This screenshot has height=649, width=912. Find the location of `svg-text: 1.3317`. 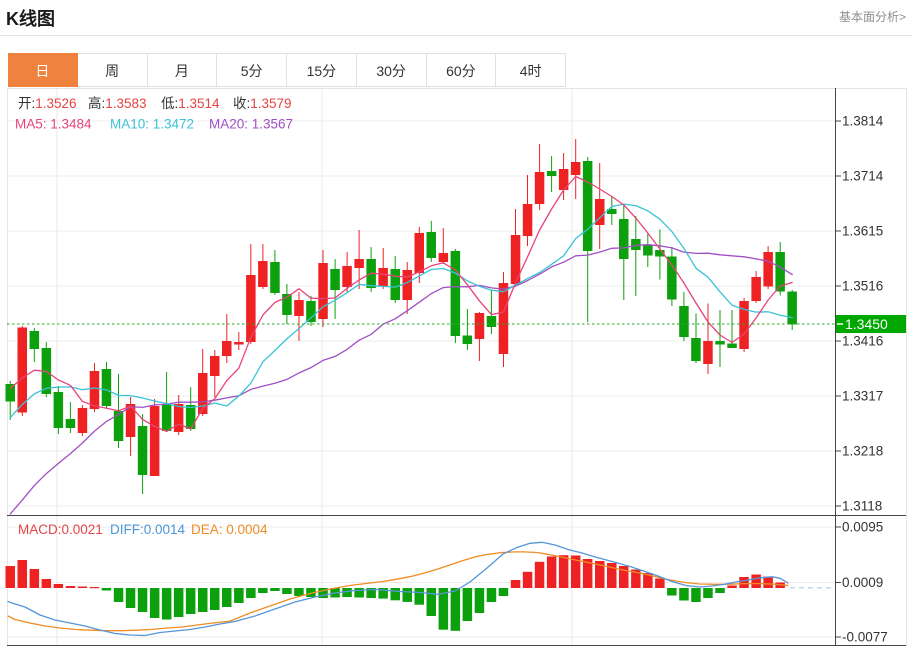

svg-text: 1.3317 is located at coordinates (862, 396).